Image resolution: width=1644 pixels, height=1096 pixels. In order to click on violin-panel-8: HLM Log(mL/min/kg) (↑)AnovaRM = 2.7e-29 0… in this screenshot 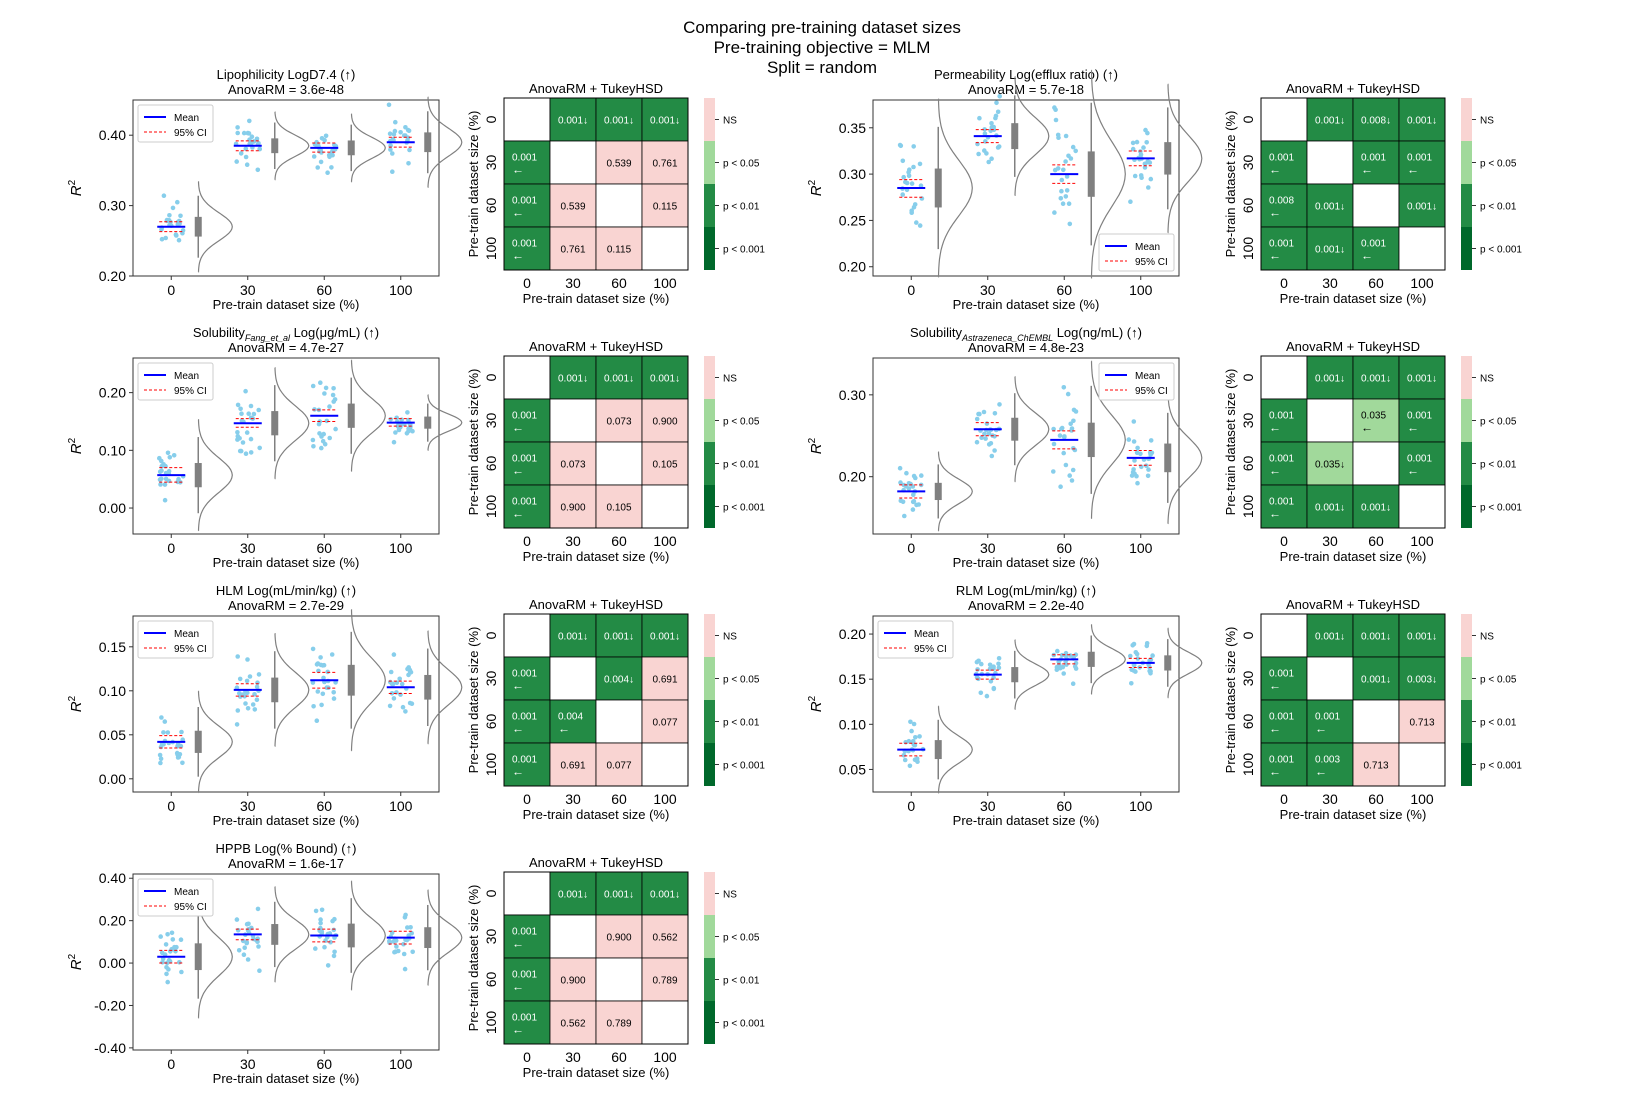, I will do `click(265, 705)`.